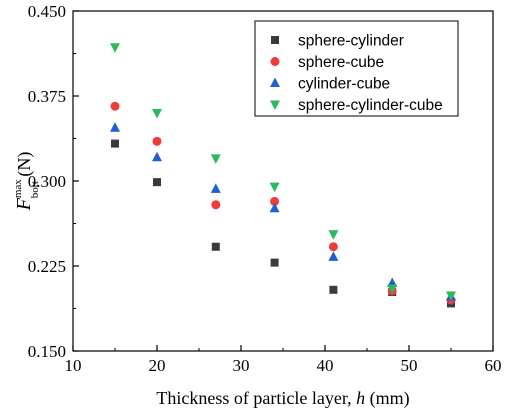 The width and height of the screenshot is (505, 410). What do you see at coordinates (47, 11) in the screenshot?
I see `y-tick-label: 0.450` at bounding box center [47, 11].